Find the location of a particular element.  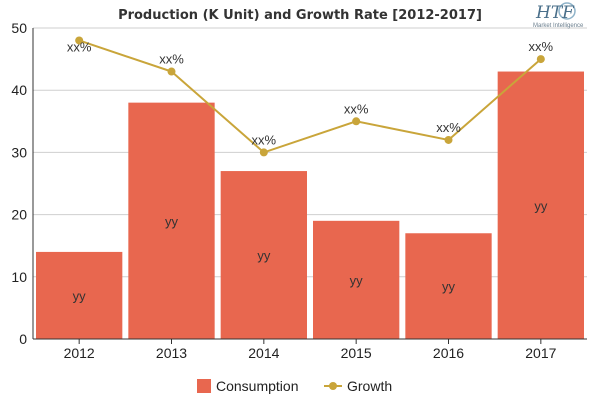

logo-text: HTF is located at coordinates (555, 13).